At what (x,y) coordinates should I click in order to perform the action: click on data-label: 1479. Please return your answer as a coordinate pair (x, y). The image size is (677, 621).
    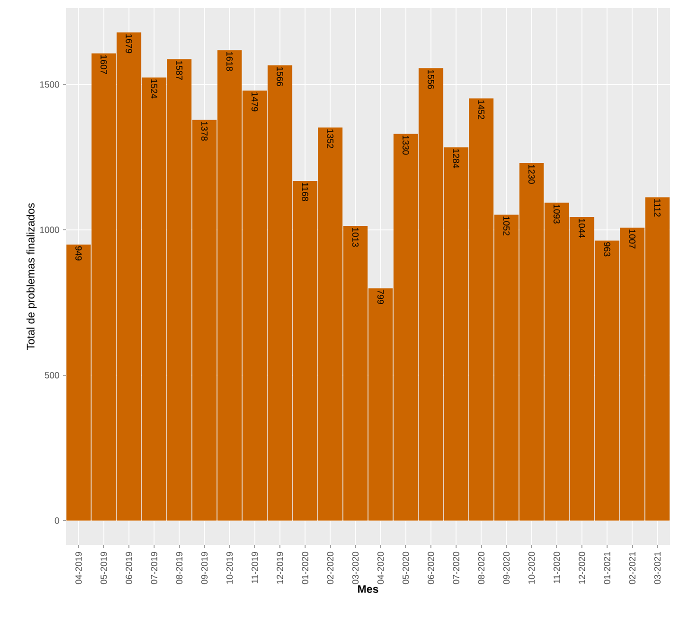
    Looking at the image, I should click on (255, 102).